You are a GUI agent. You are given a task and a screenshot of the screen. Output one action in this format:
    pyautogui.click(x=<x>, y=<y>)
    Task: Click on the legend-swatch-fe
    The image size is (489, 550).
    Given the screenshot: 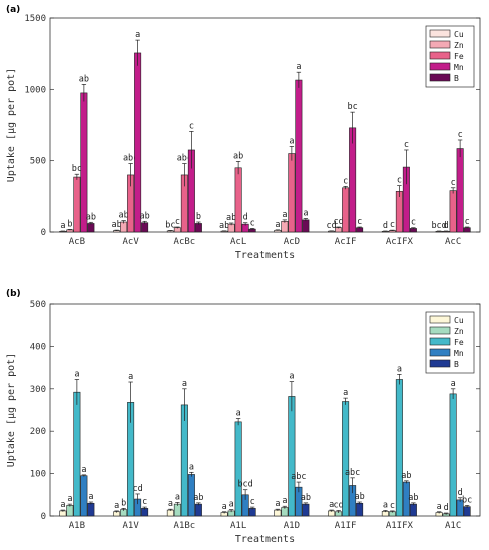 What is the action you would take?
    pyautogui.click(x=440, y=55)
    